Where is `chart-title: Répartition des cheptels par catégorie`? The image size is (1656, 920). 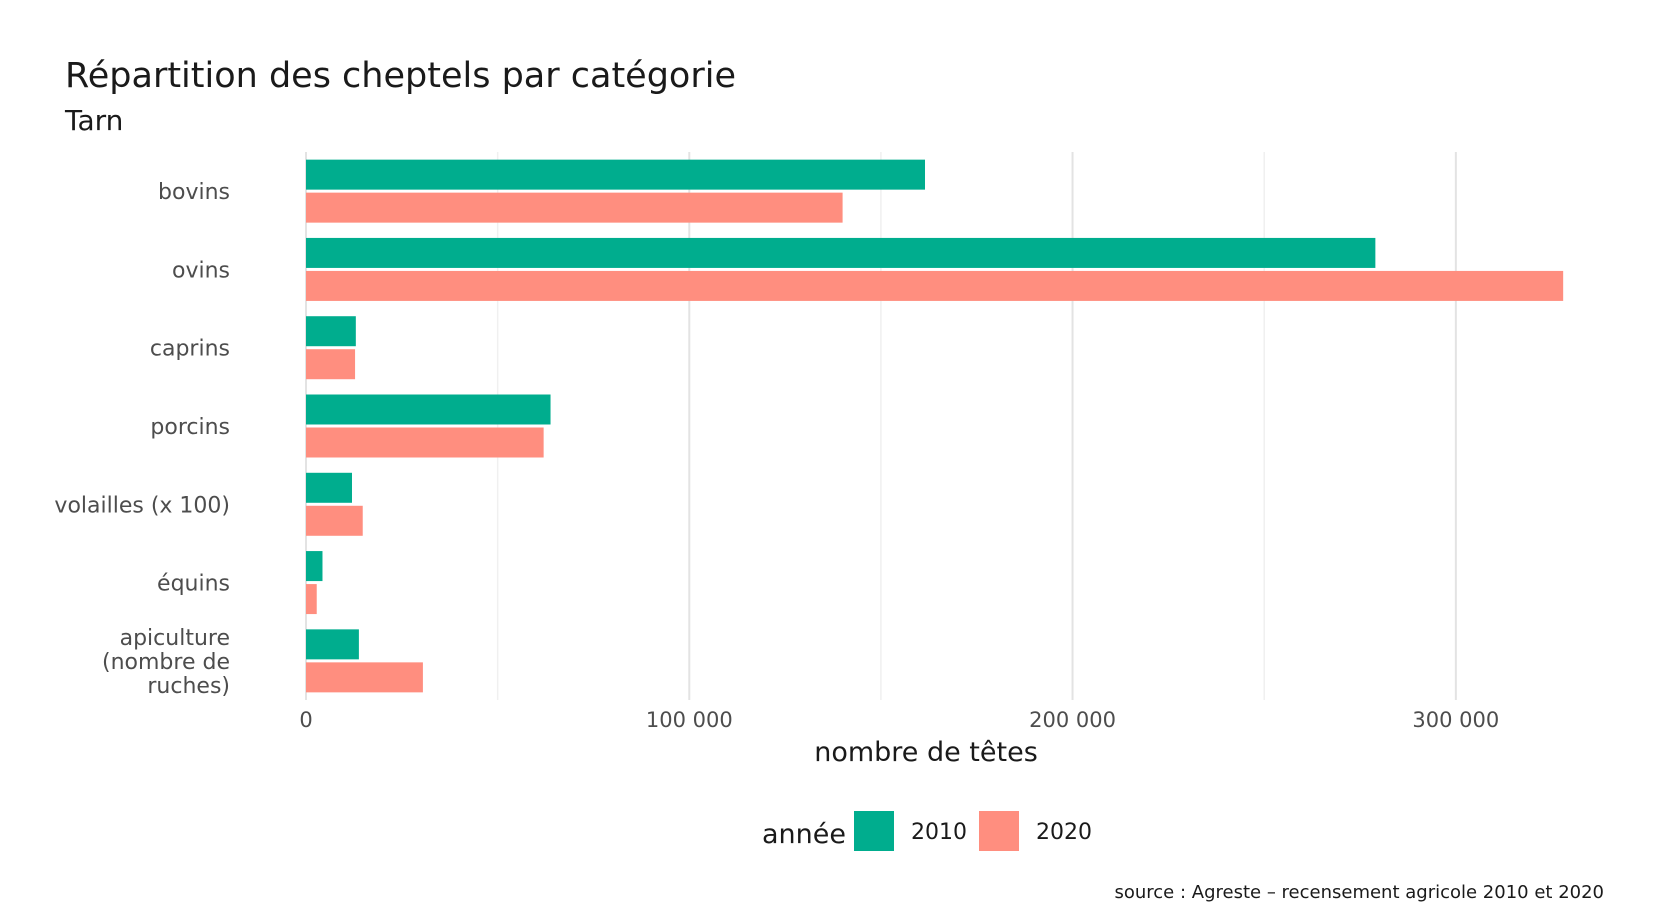 chart-title: Répartition des cheptels par catégorie is located at coordinates (400, 76).